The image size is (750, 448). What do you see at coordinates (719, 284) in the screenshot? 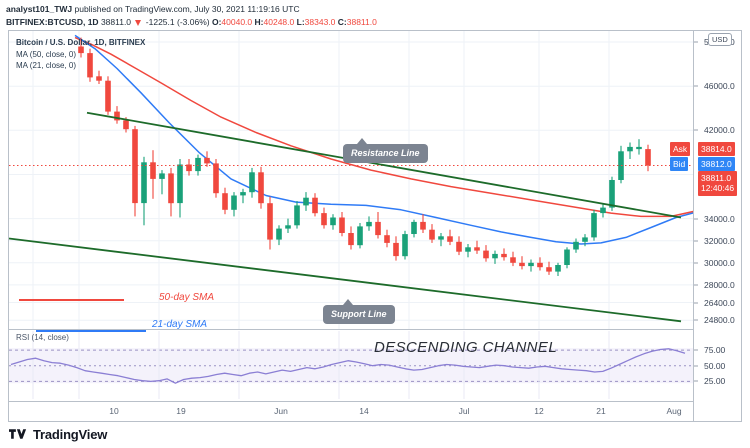
I see `price-axis-label: 28000.0` at bounding box center [719, 284].